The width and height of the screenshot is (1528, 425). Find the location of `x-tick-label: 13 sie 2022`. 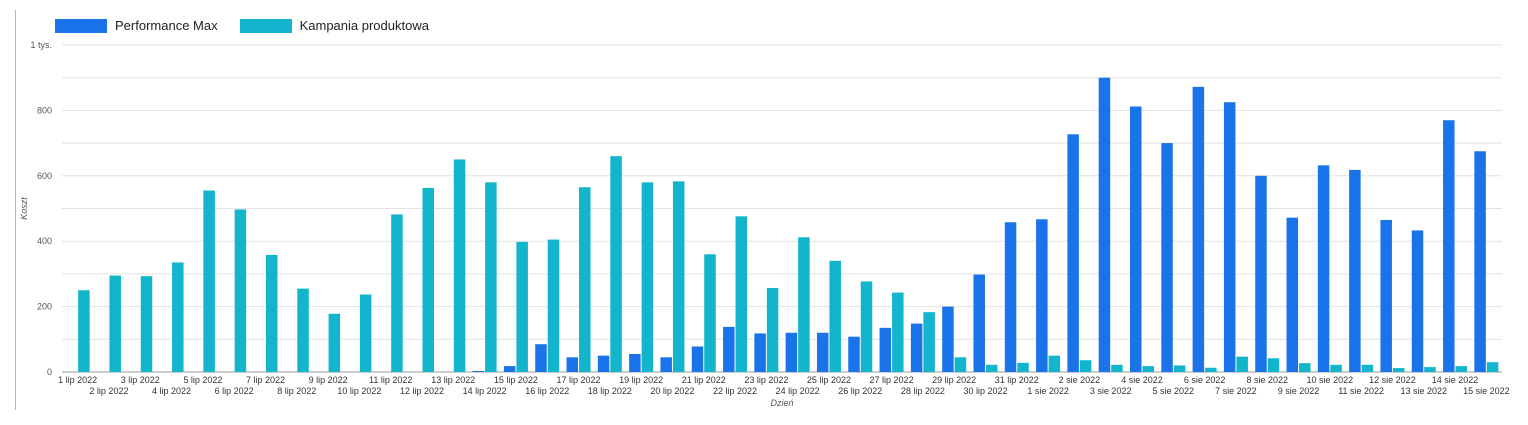

x-tick-label: 13 sie 2022 is located at coordinates (1423, 391).